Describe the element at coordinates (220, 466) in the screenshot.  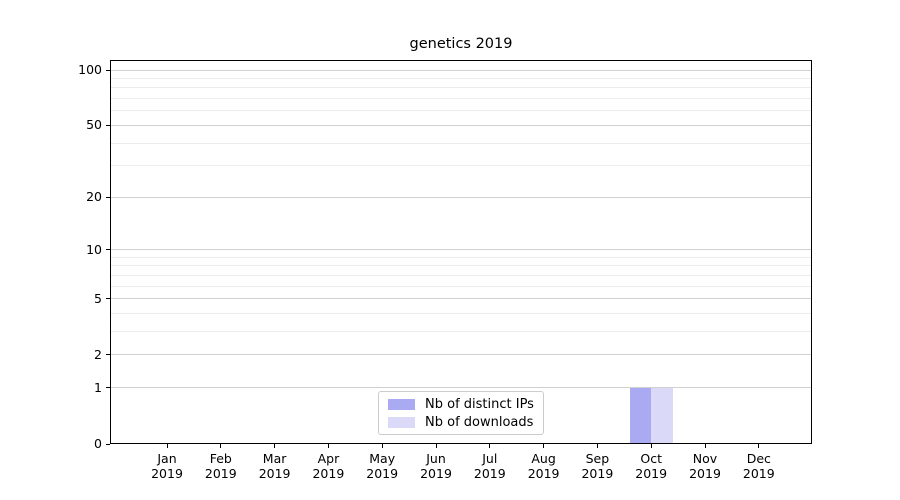
I see `x-tick-label: Feb 2019` at that location.